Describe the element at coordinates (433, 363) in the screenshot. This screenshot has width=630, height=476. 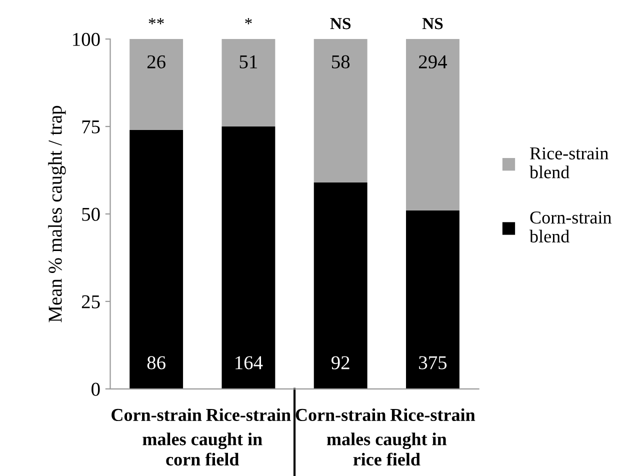
I see `annotation: 375` at that location.